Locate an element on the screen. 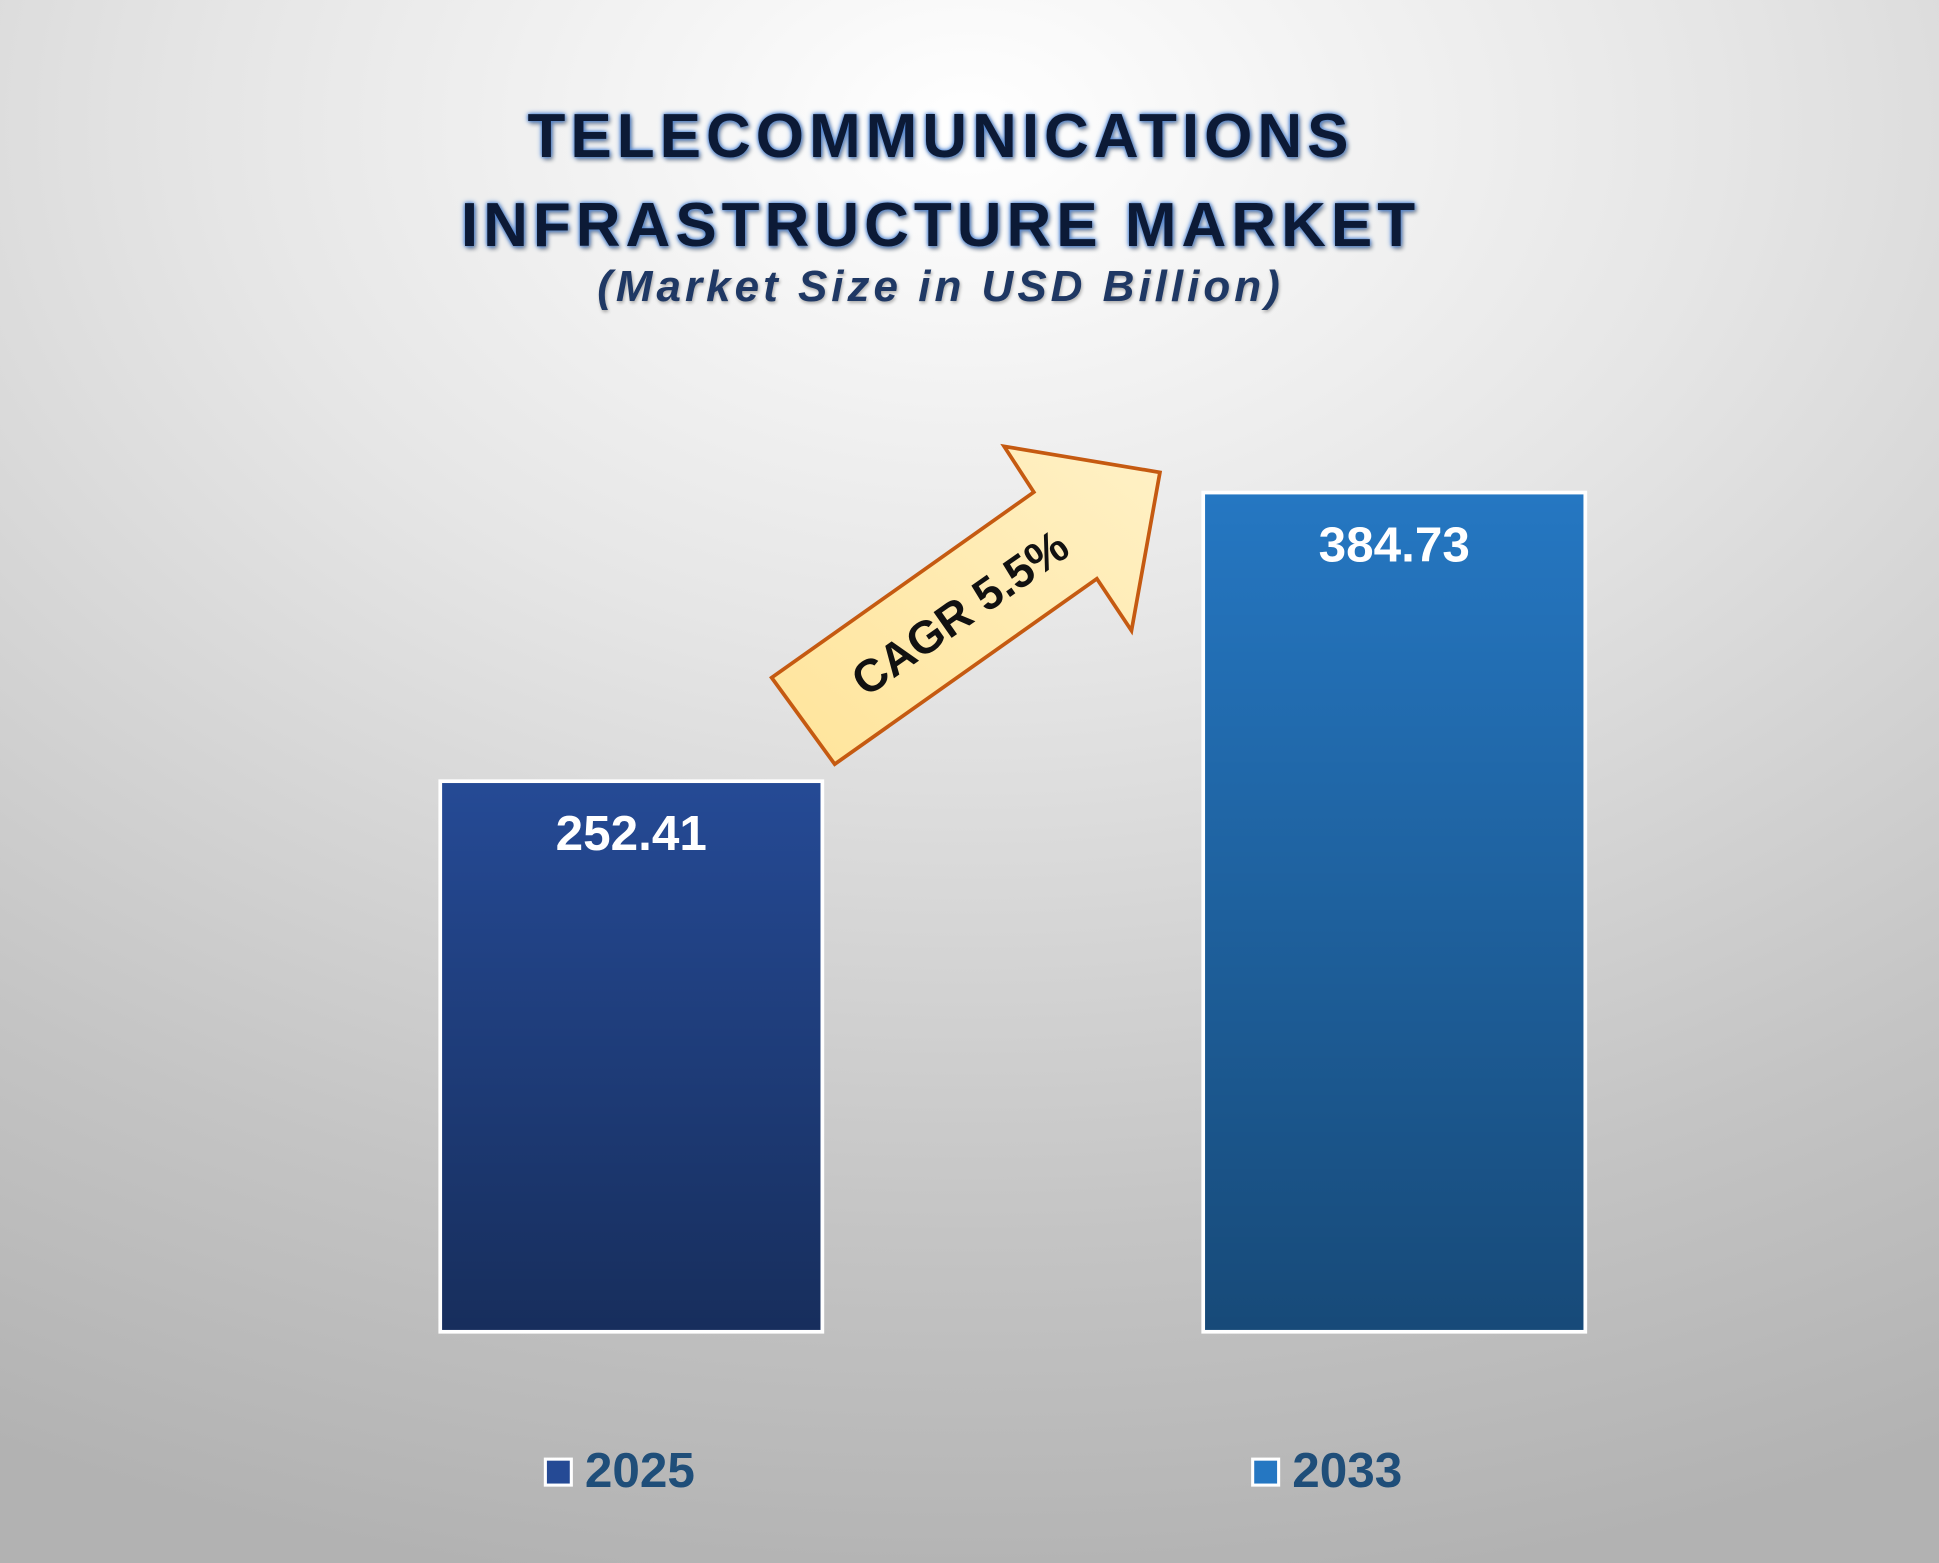 This screenshot has height=1563, width=1939. chart-subtitle: (Market Size in USD Billion) is located at coordinates (940, 286).